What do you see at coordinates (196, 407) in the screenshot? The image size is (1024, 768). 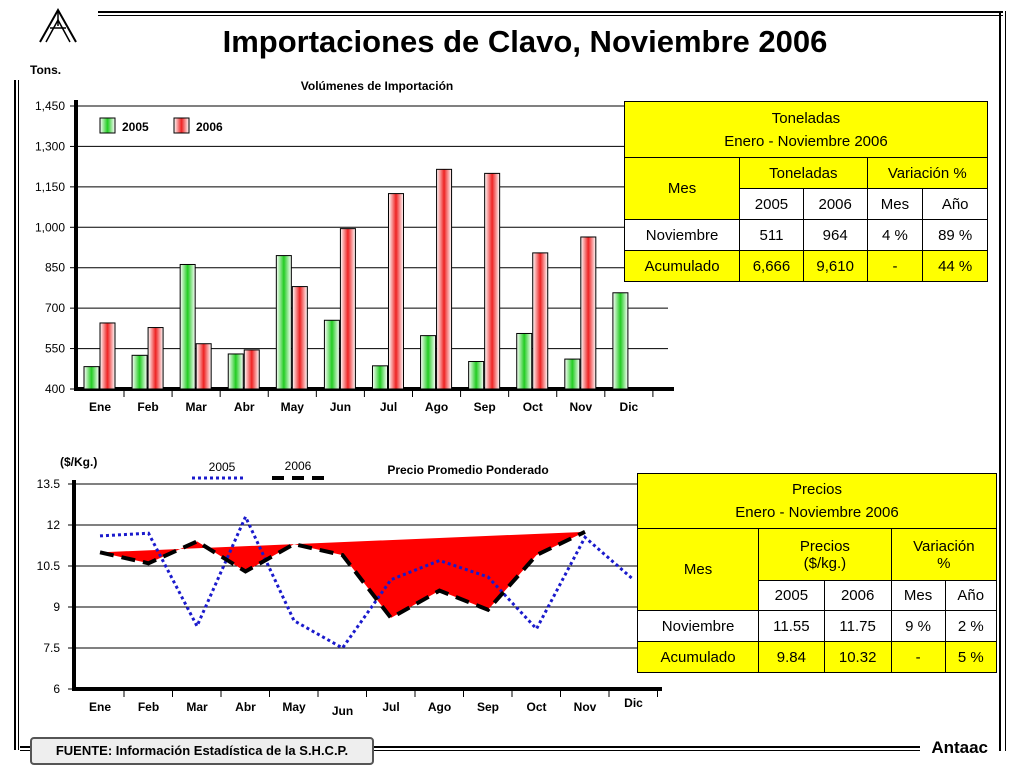 I see `x-tick-label: Mar` at bounding box center [196, 407].